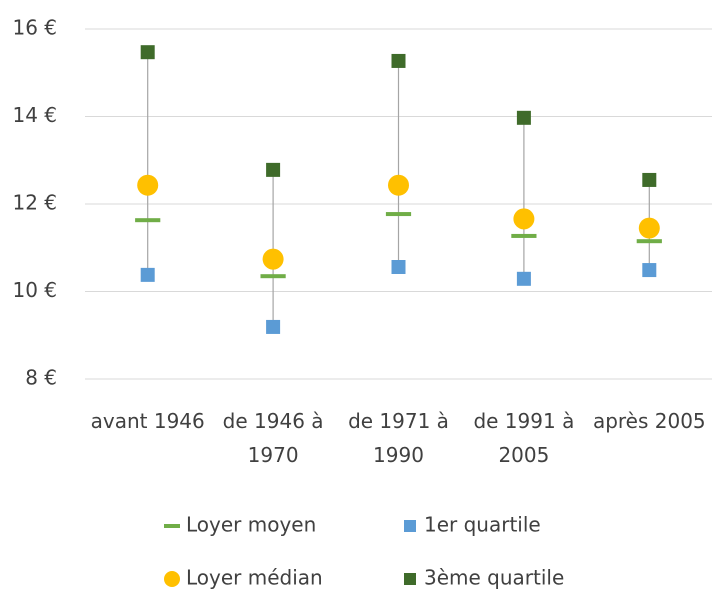  I want to click on y-tick-label: 8 €, so click(41, 378).